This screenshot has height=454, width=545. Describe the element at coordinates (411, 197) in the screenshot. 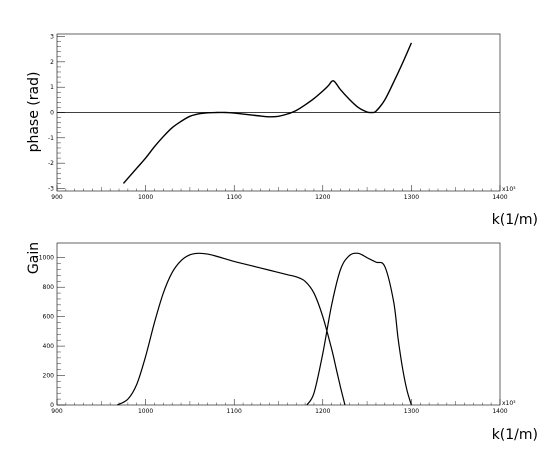

I see `phase-x-tick-label: 1300` at that location.